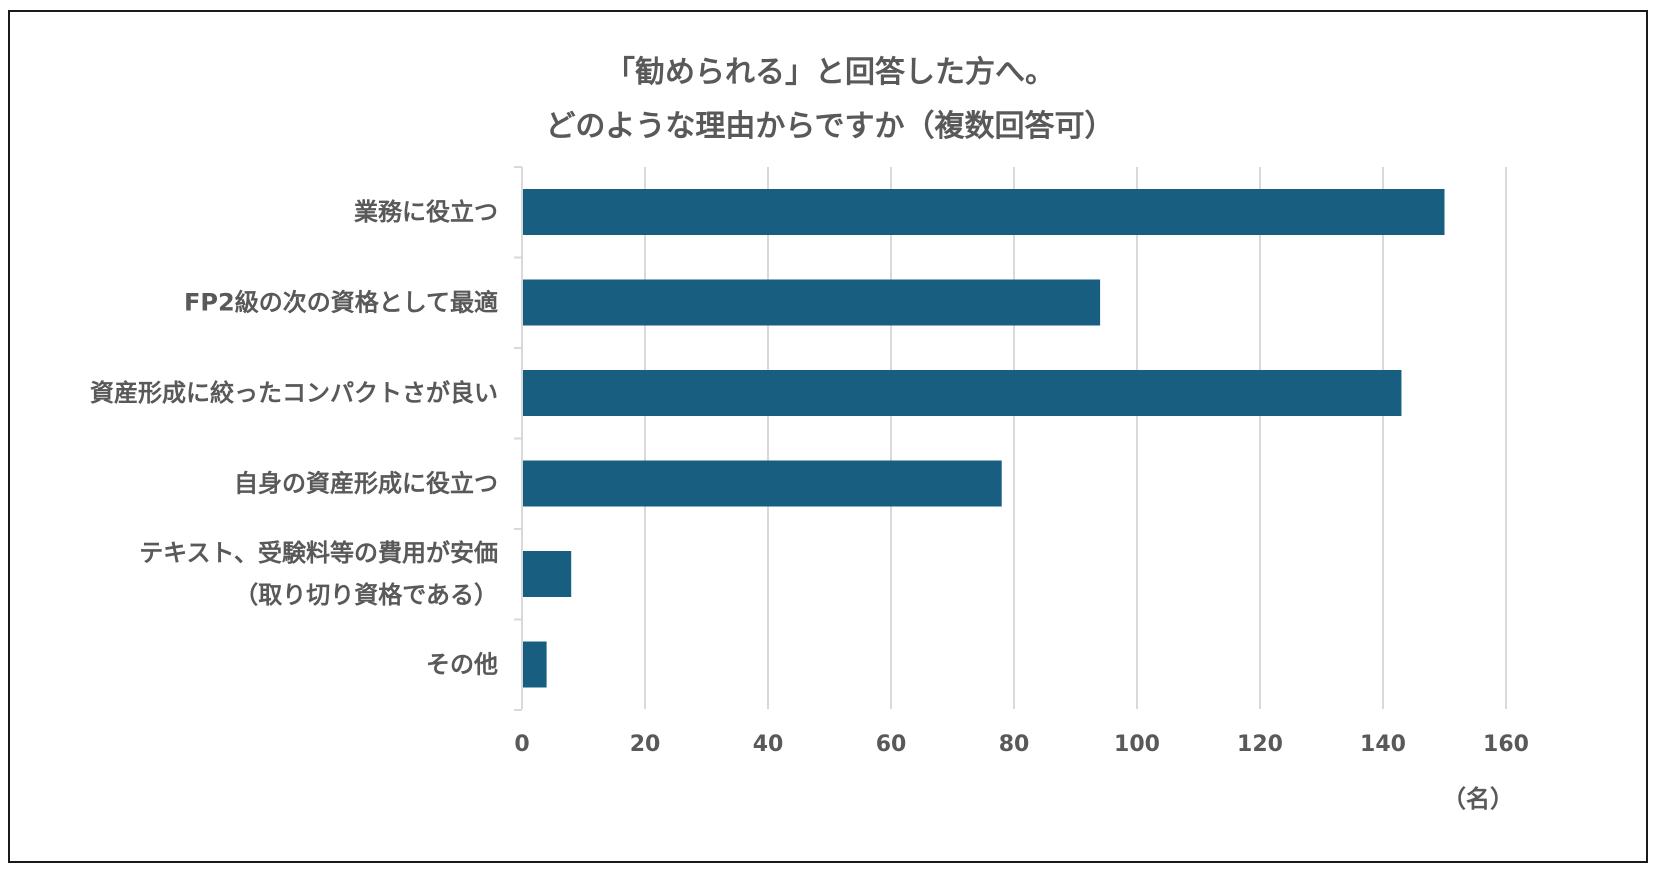 The width and height of the screenshot is (1656, 873). Describe the element at coordinates (318, 574) in the screenshot. I see `category-label-4: テキスト、受験料等の費用が安価（取り切り資格である）` at that location.